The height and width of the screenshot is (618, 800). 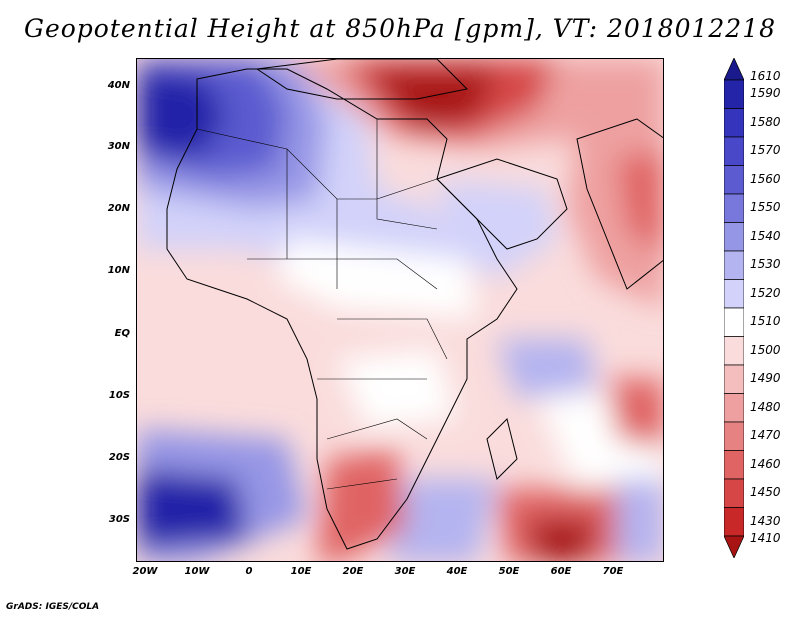 What do you see at coordinates (502, 204) in the screenshot?
I see `arabia-coastline` at bounding box center [502, 204].